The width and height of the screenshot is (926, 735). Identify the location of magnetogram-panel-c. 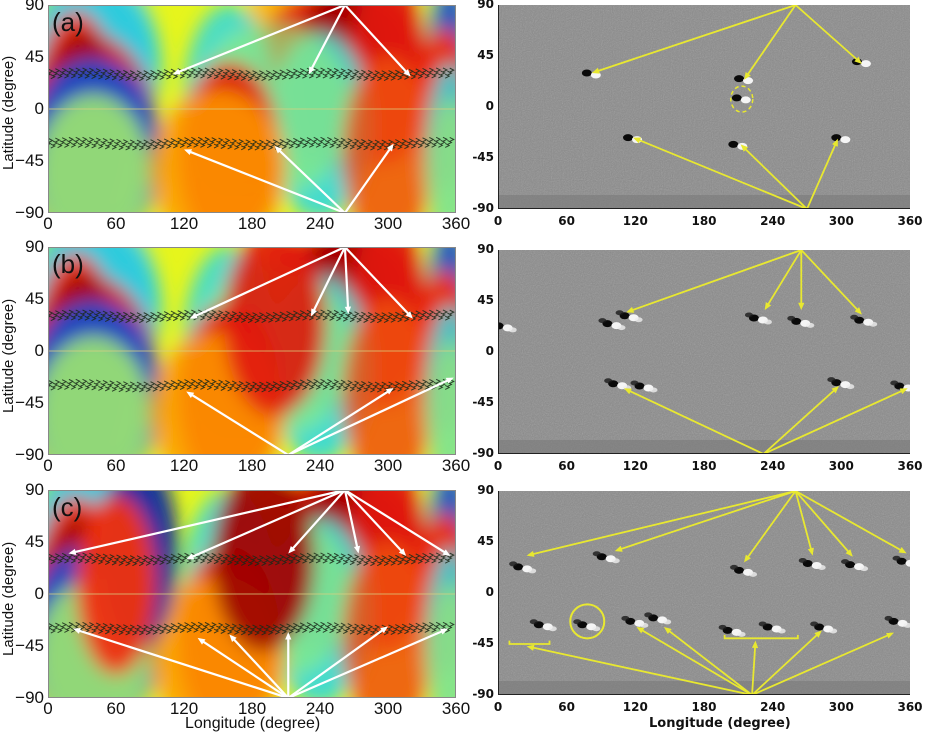
(704, 593).